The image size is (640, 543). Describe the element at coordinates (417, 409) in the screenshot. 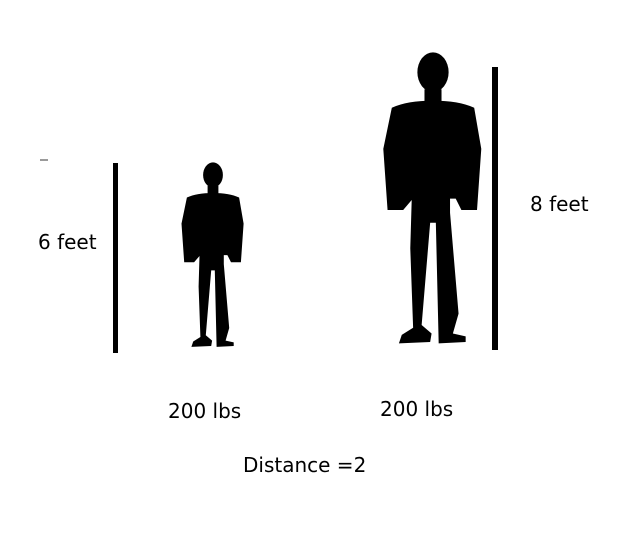

I see `right-weight-label: 200 lbs` at that location.